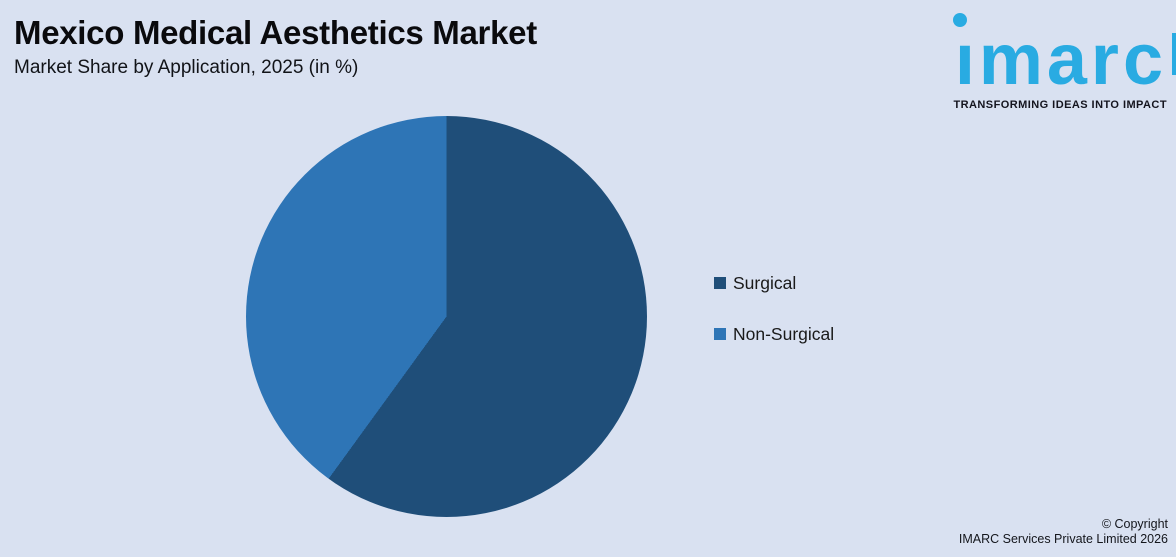  Describe the element at coordinates (720, 334) in the screenshot. I see `legend-marker-non-surgical` at that location.